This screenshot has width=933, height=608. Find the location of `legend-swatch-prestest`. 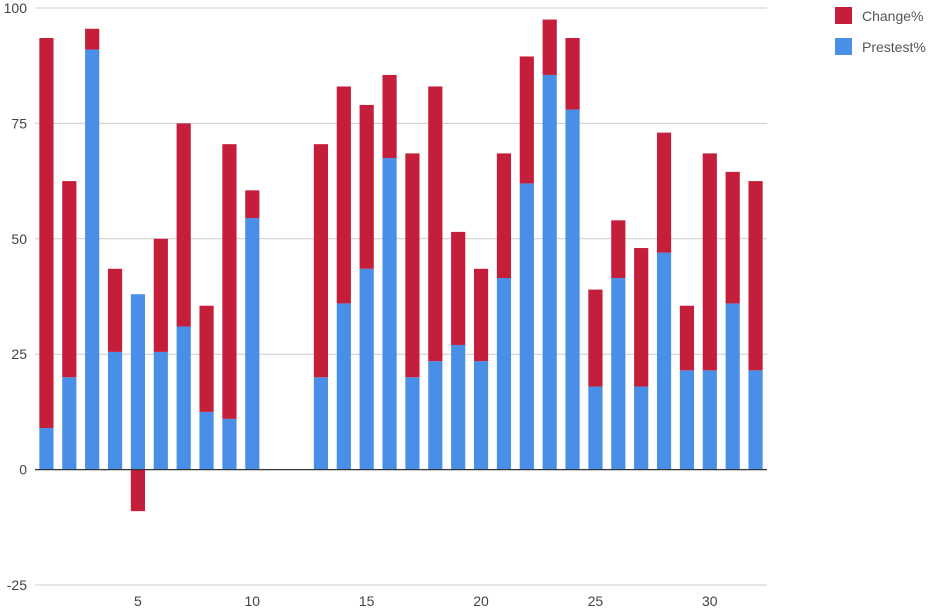

legend-swatch-prestest is located at coordinates (843, 46).